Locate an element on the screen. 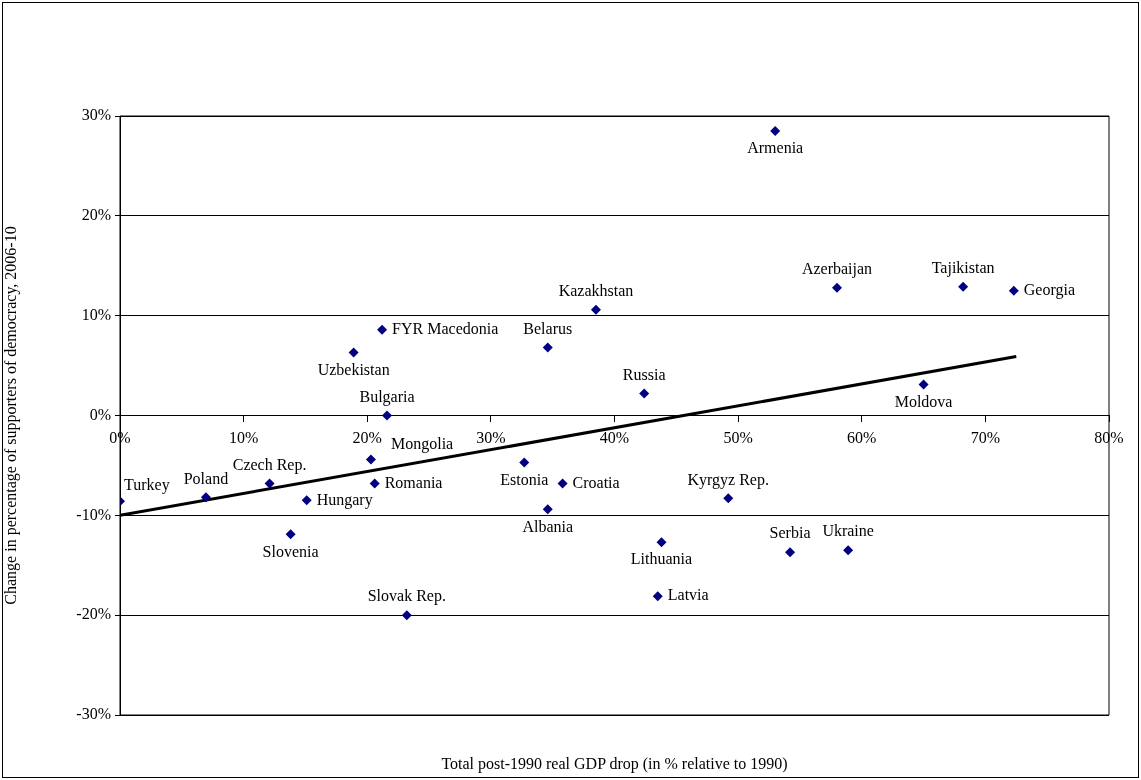 The image size is (1141, 780). y-tick-label: -30% is located at coordinates (93, 714).